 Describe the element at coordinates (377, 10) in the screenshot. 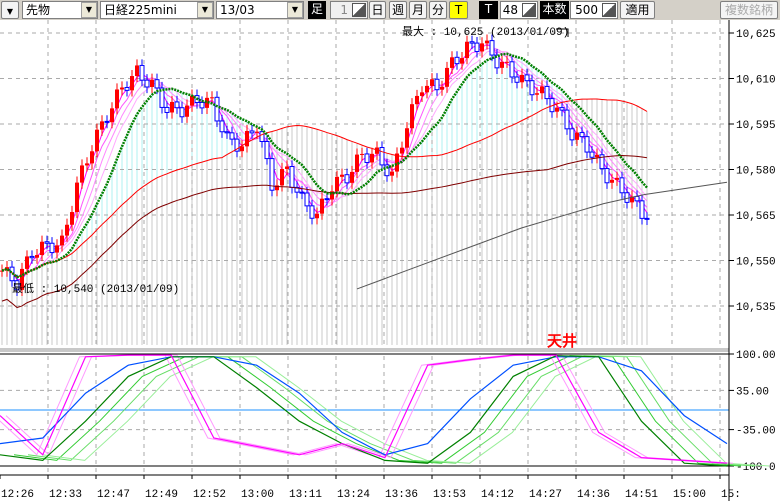

I see `day-button: 日` at that location.